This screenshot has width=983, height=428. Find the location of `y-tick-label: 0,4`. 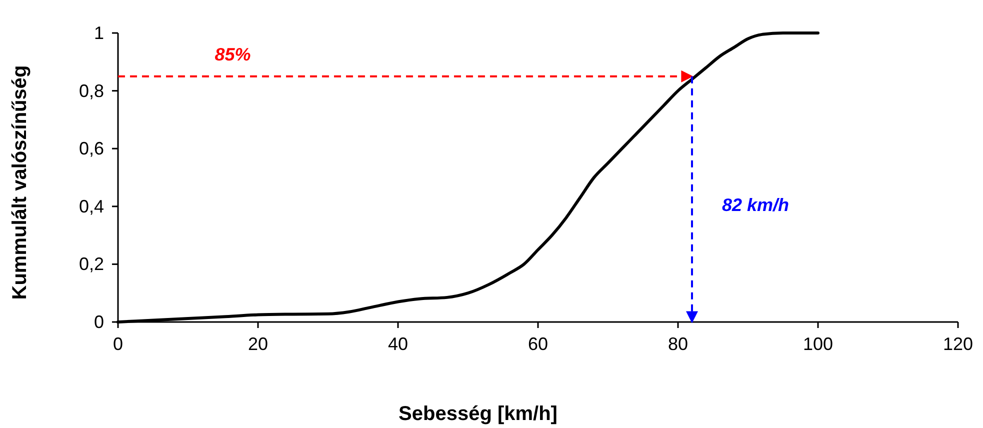

y-tick-label: 0,4 is located at coordinates (91, 206).